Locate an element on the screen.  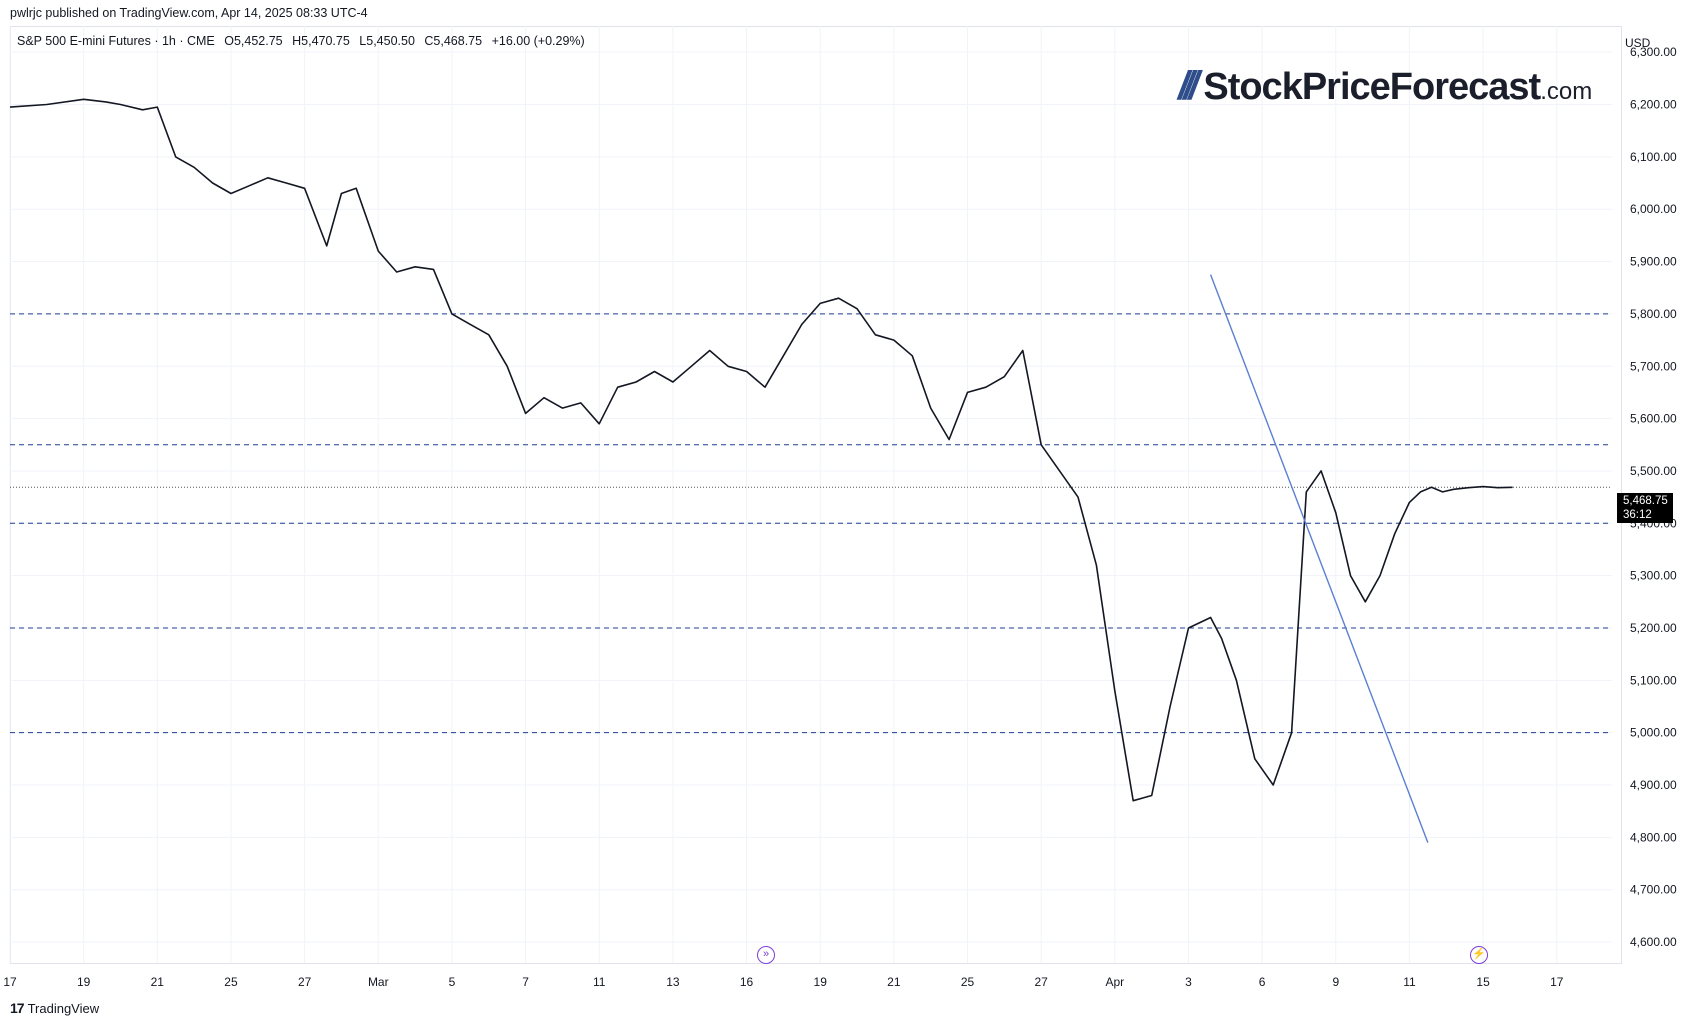
price-tick-label: 5,900.00 is located at coordinates (1653, 262).